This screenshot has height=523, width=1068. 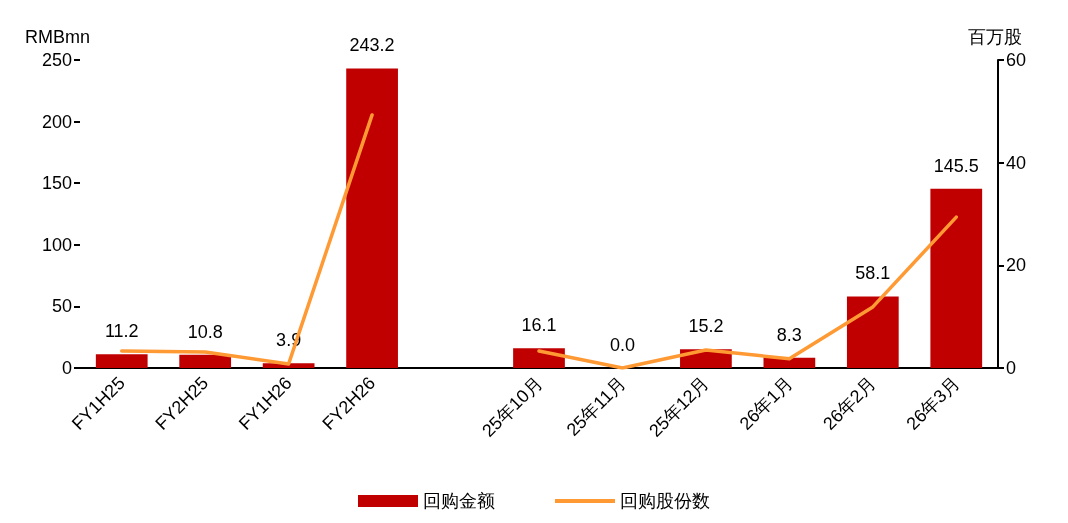 What do you see at coordinates (873, 273) in the screenshot?
I see `data-label: 58.1` at bounding box center [873, 273].